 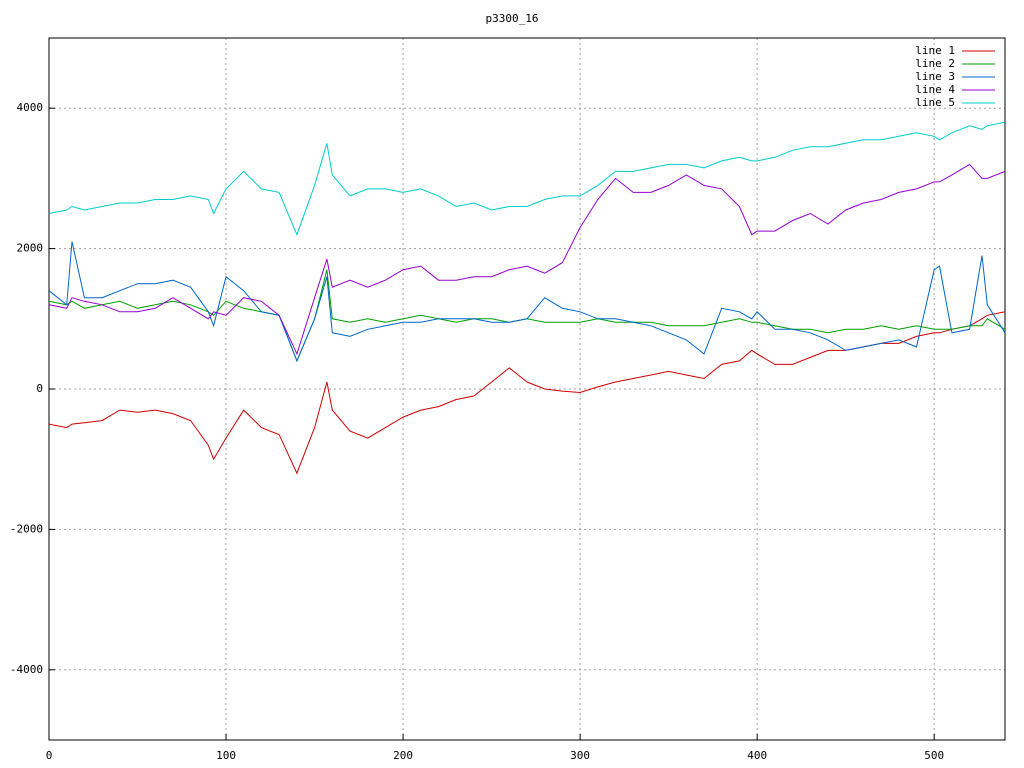 I want to click on x-tick-label: 0, so click(x=49, y=755).